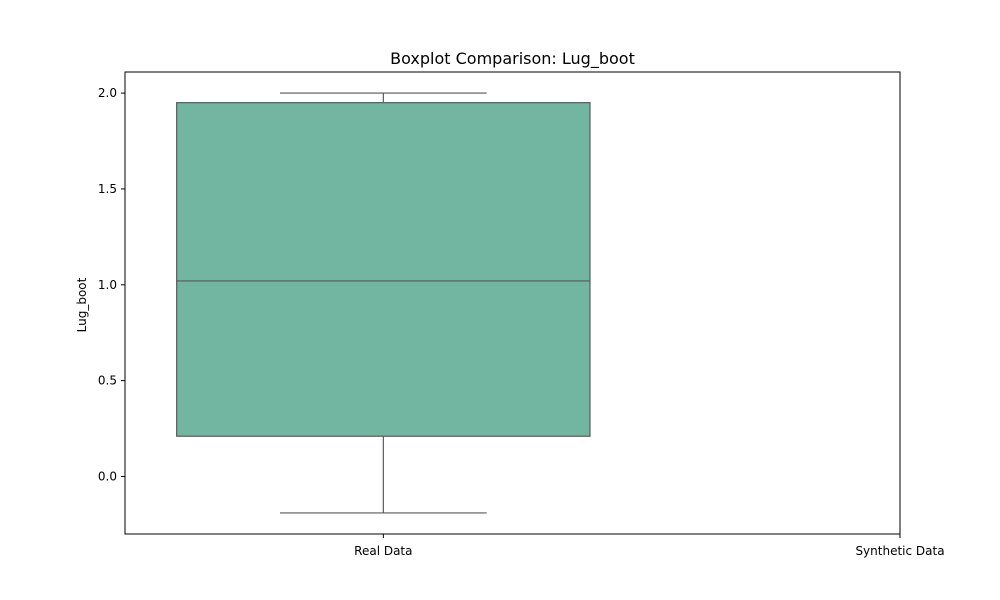 This screenshot has width=1000, height=600. What do you see at coordinates (107, 285) in the screenshot?
I see `y-tick-label: 1.0` at bounding box center [107, 285].